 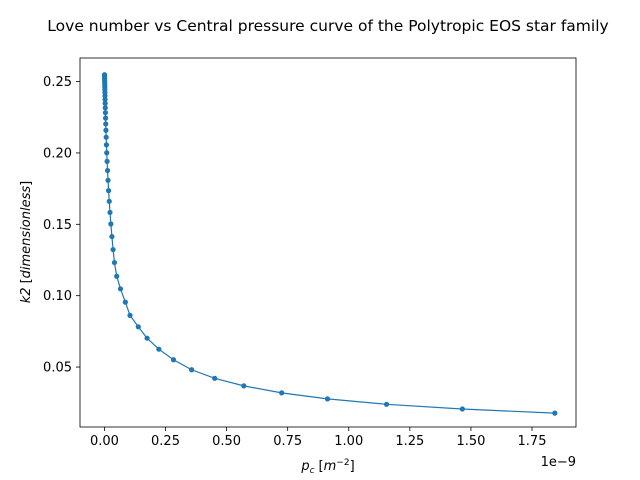 What do you see at coordinates (226, 441) in the screenshot?
I see `x-tick-label: 0.50` at bounding box center [226, 441].